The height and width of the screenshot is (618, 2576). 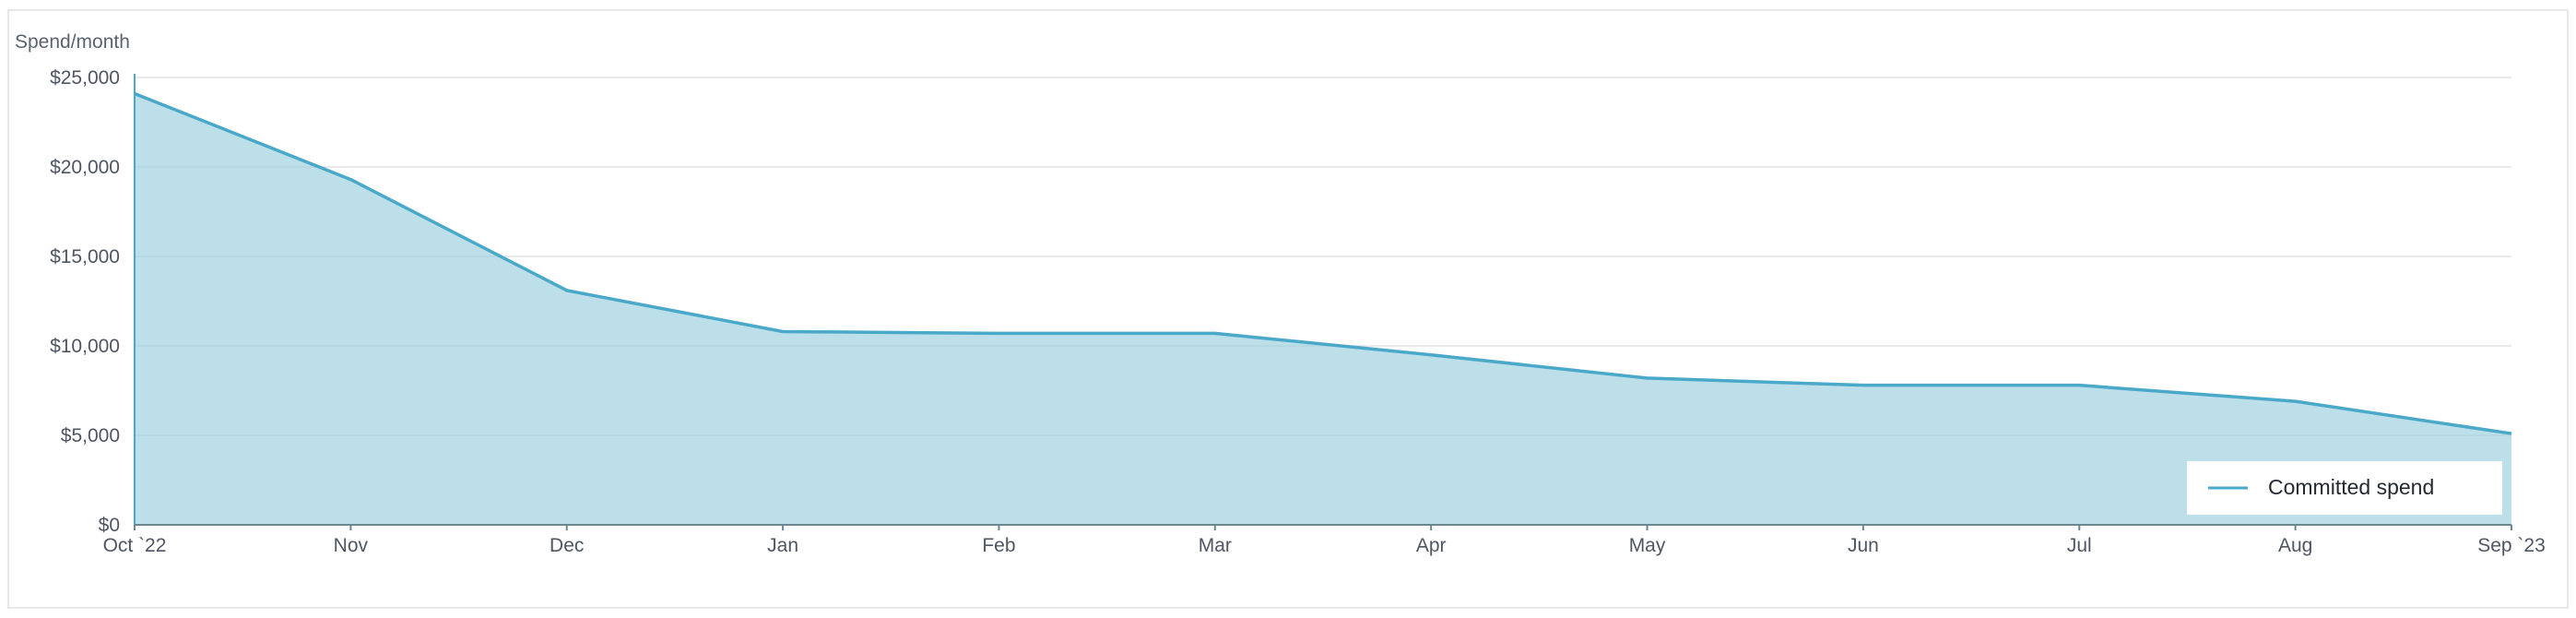 What do you see at coordinates (85, 257) in the screenshot?
I see `y-tick-label: $15,000` at bounding box center [85, 257].